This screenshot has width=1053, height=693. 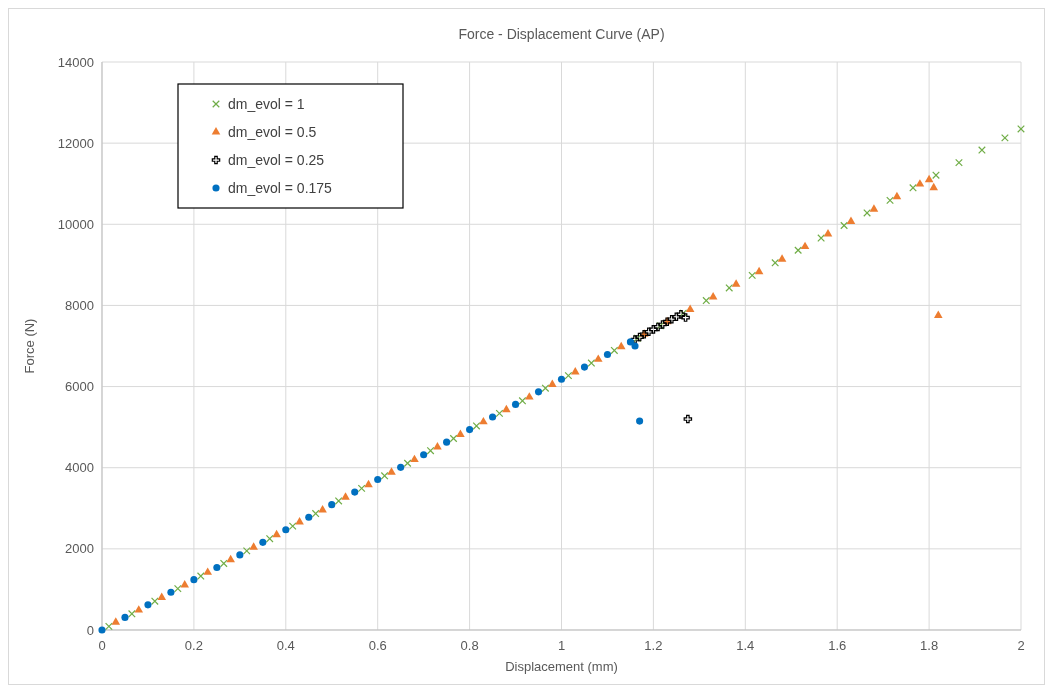 I want to click on x-axis-title: Displacement (mm), so click(x=561, y=666).